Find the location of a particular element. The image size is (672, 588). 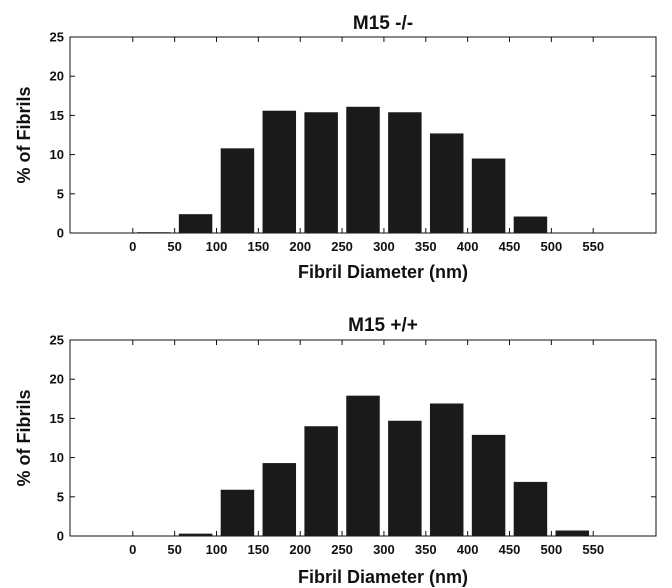

chart-title: M15 +/+ is located at coordinates (383, 325).